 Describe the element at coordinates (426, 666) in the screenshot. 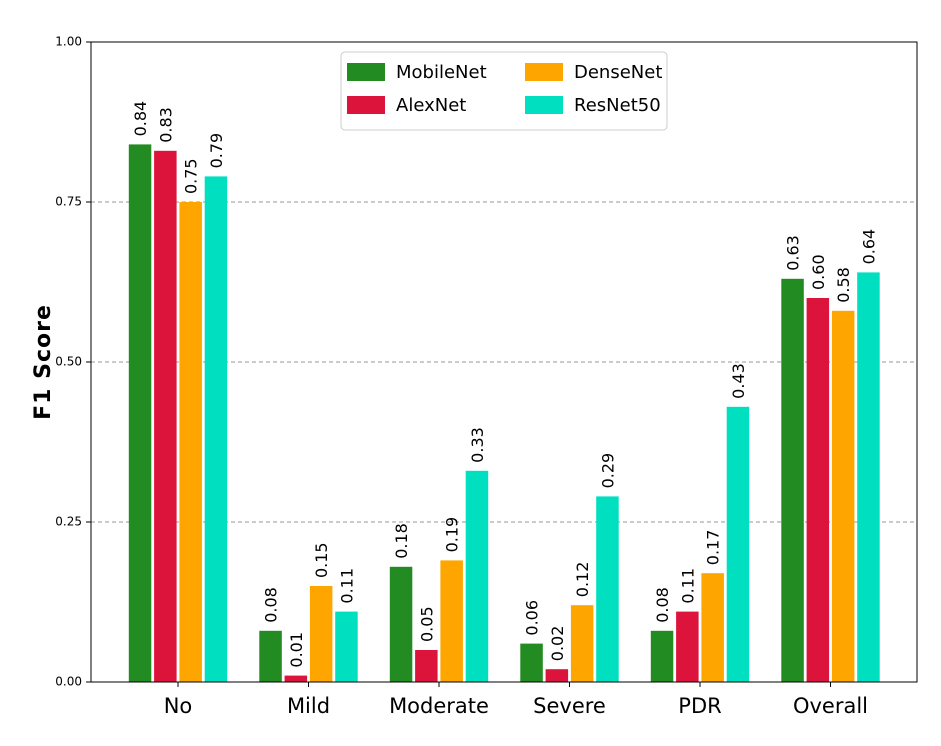

I see `bar-alexnet-moderate` at that location.